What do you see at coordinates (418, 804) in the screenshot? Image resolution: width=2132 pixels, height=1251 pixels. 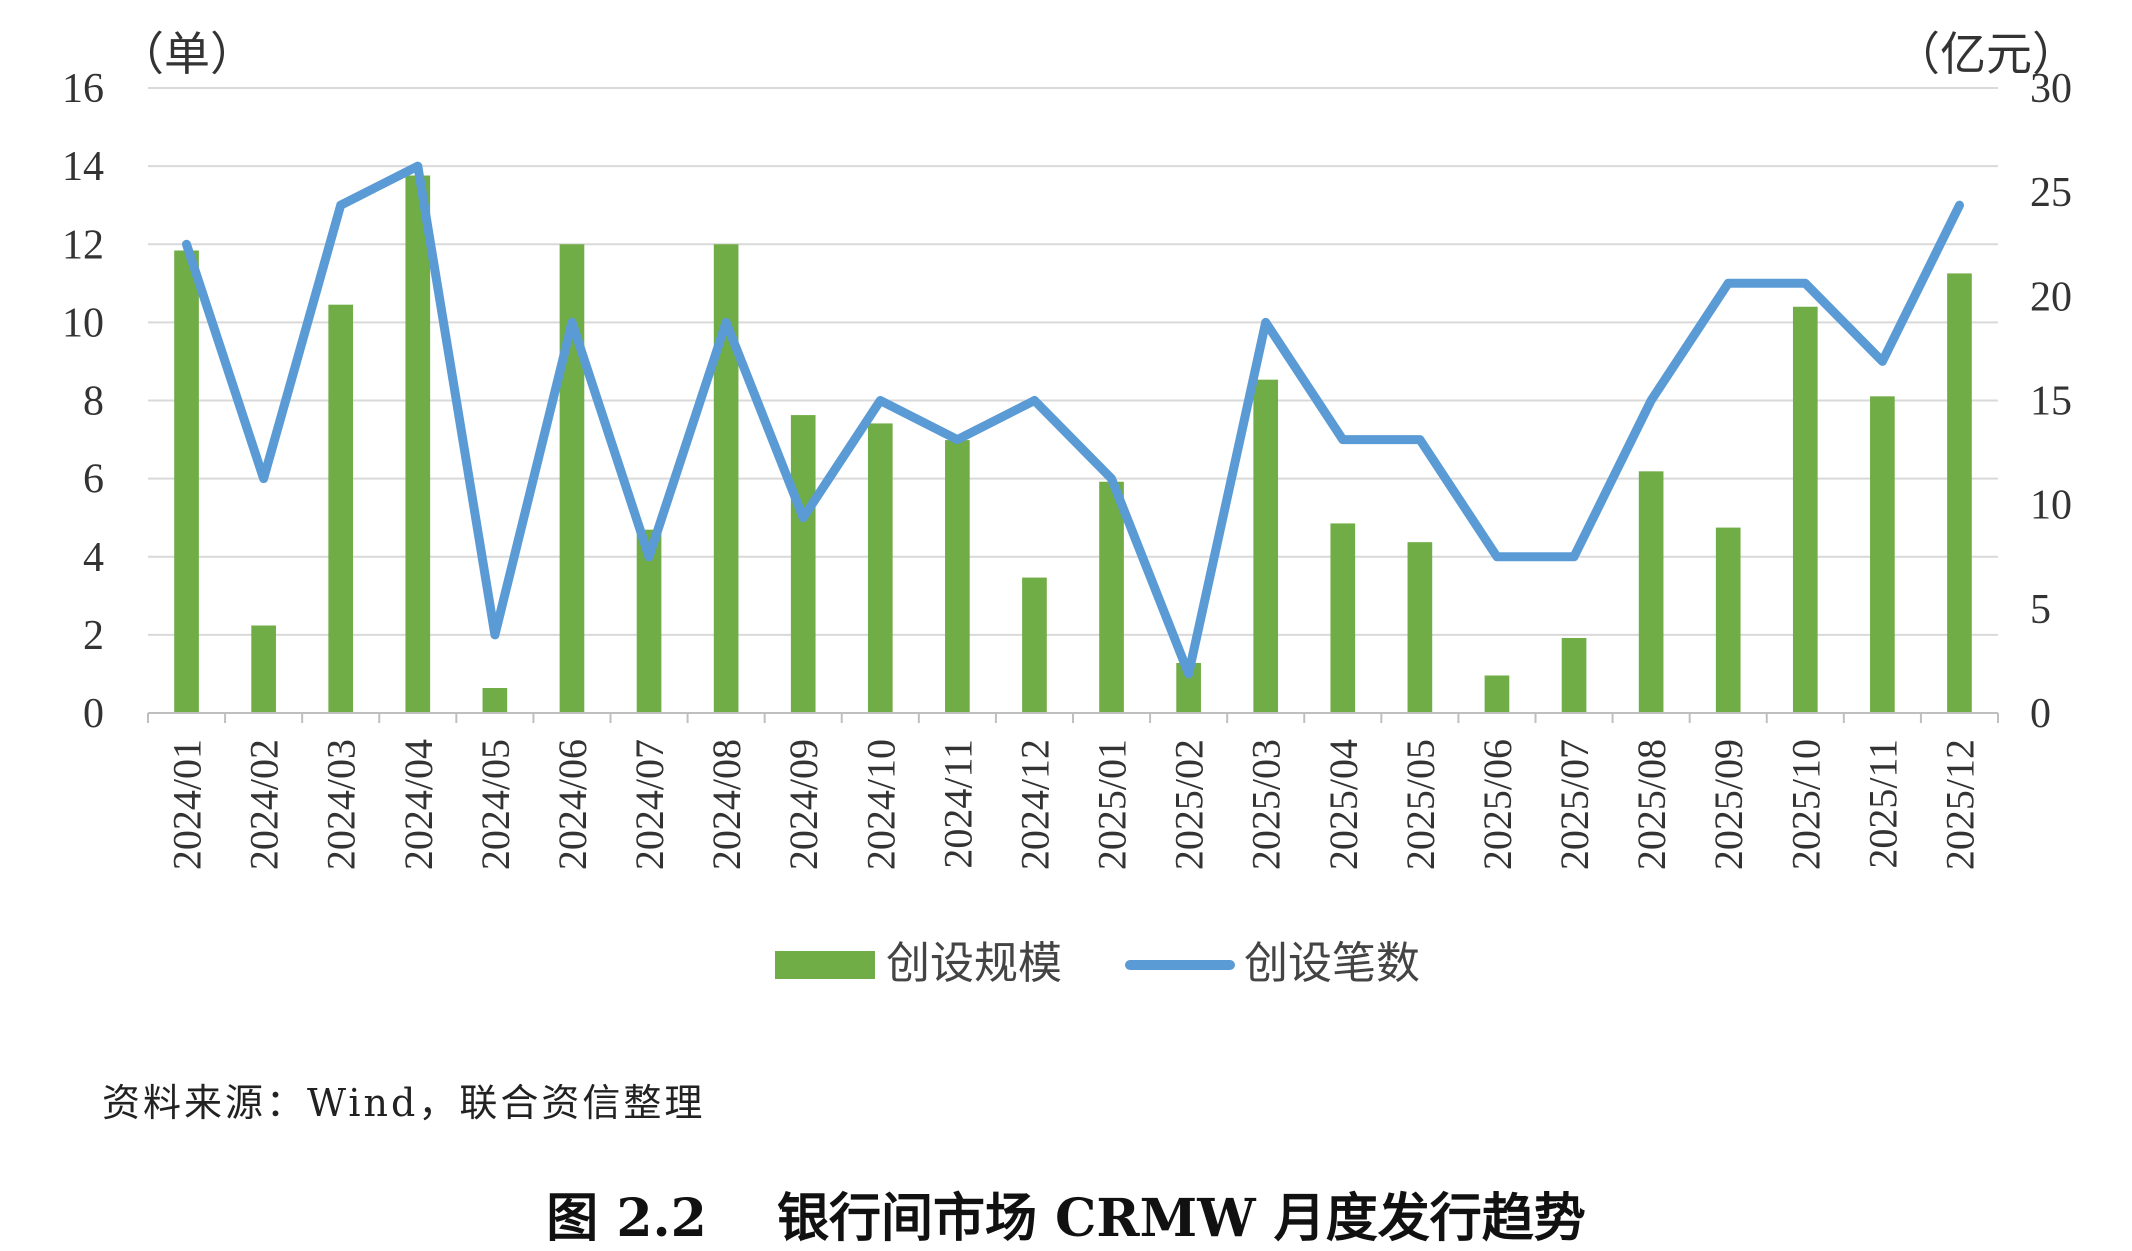 I see `x-tick-label: 2024/04` at bounding box center [418, 804].